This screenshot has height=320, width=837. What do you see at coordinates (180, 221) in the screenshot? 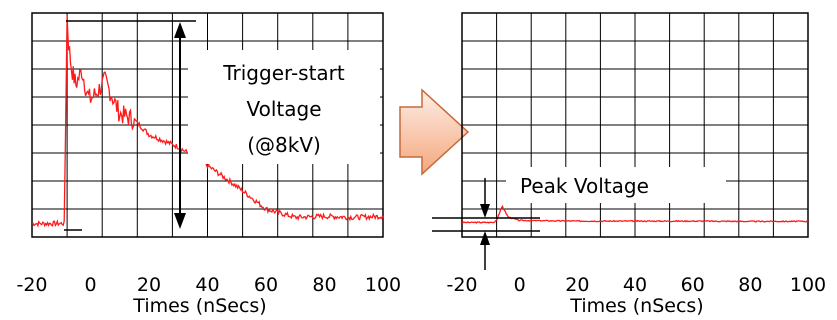
I see `trigger-arrow-head-down` at bounding box center [180, 221].